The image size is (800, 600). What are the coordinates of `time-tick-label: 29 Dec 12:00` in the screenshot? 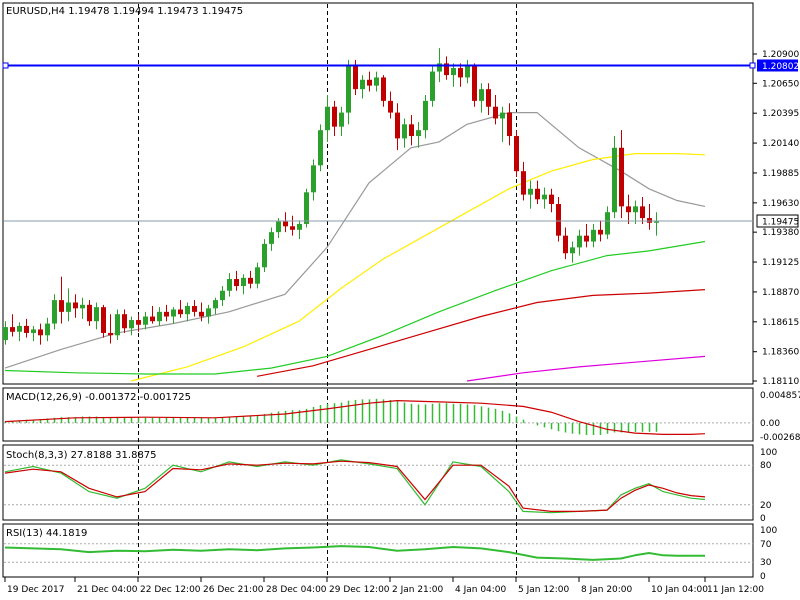 It's located at (359, 590).